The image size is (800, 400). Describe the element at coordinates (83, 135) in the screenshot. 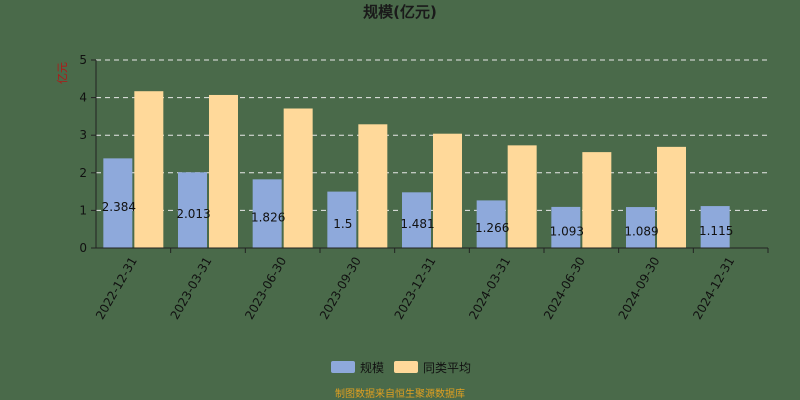

I see `y-tick-label: 3` at that location.